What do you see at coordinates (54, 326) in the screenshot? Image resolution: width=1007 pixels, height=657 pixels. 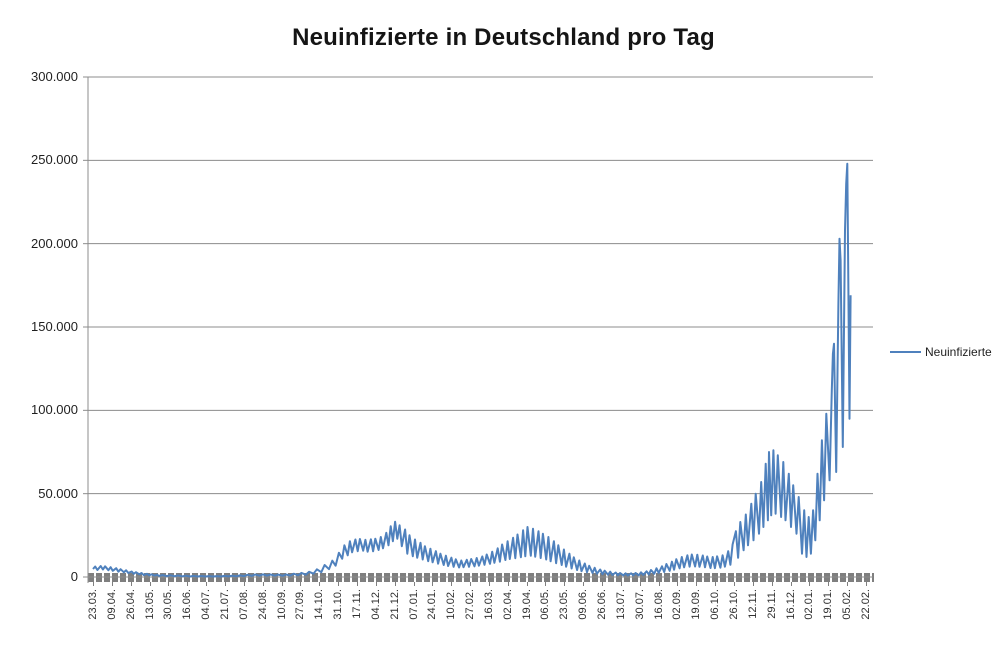 I see `y-axis-tick-label: 150.000` at bounding box center [54, 326].